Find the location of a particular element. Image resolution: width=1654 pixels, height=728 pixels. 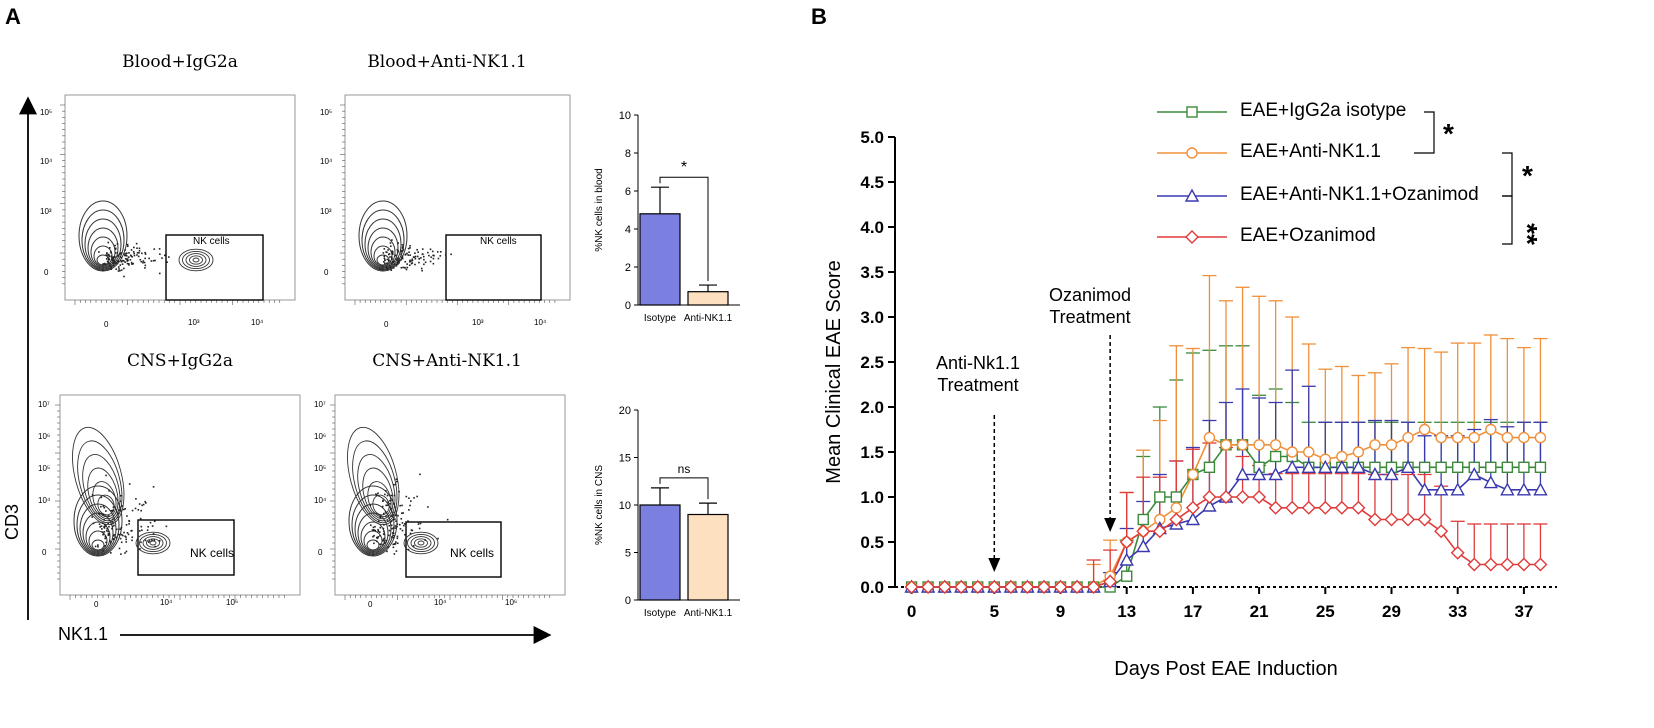

legend-marker-ozanimod is located at coordinates (1192, 237).